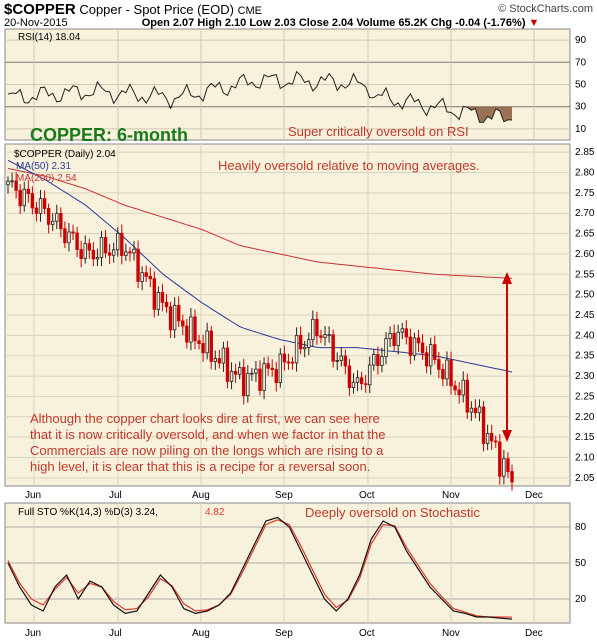  I want to click on price-tick-label: 2.10, so click(585, 458).